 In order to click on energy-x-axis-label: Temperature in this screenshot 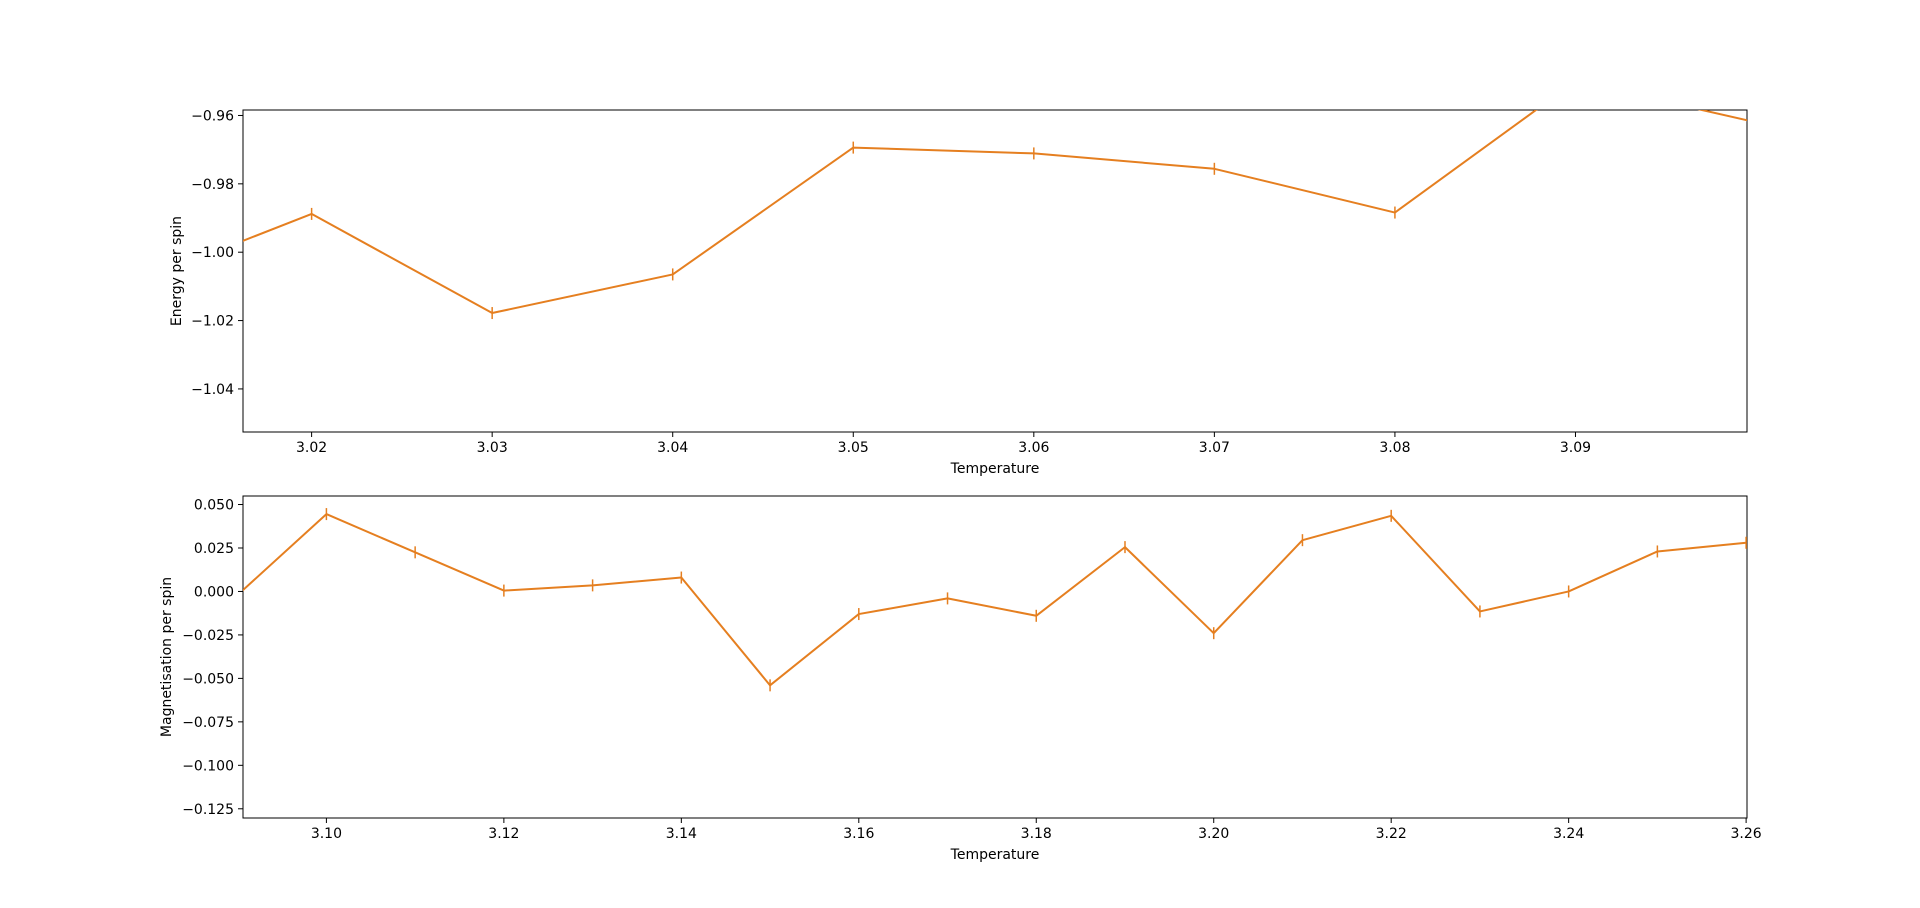, I will do `click(995, 469)`.